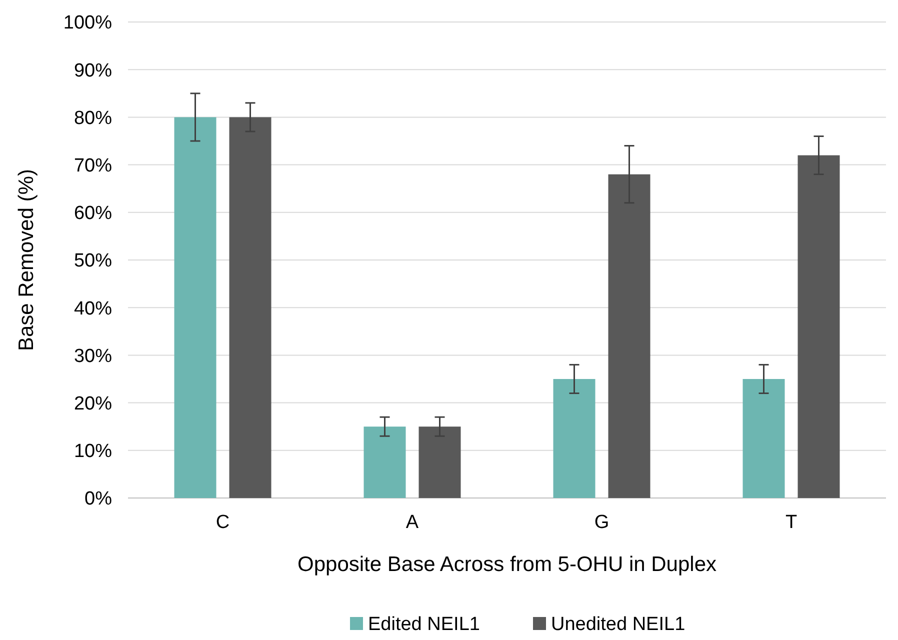 The image size is (898, 640). What do you see at coordinates (791, 522) in the screenshot?
I see `x-tick-label: T` at bounding box center [791, 522].